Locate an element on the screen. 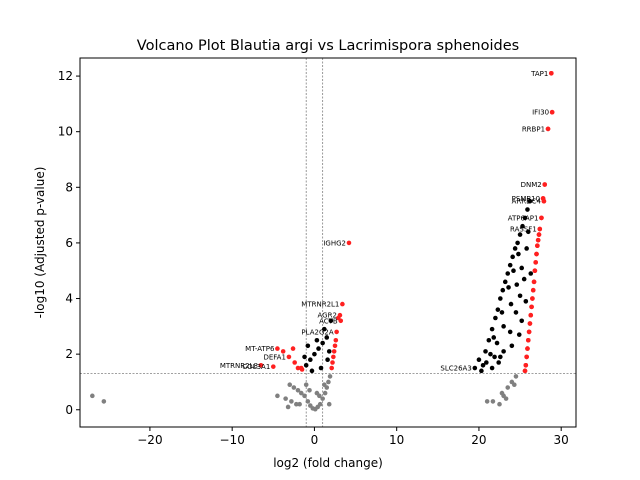 This screenshot has width=640, height=480. gene-label: COL3A1 is located at coordinates (256, 367).